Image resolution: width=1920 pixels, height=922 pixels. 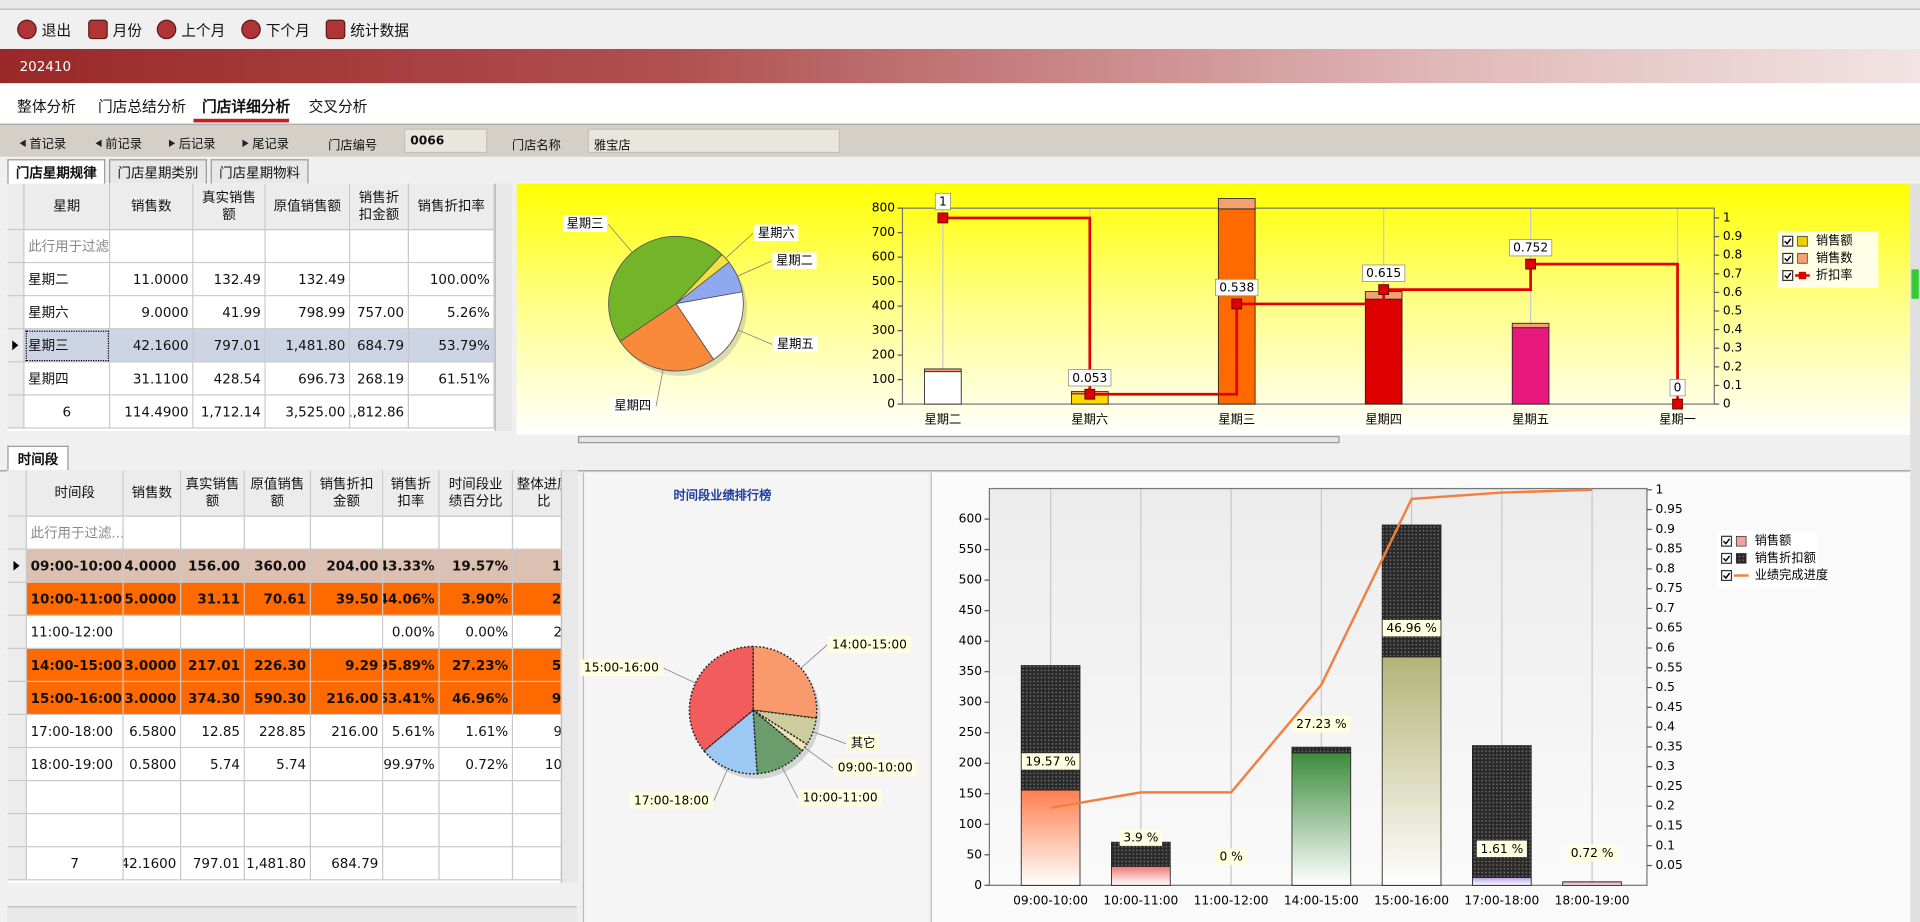 I want to click on toolbar-button: 月份, so click(x=115, y=29).